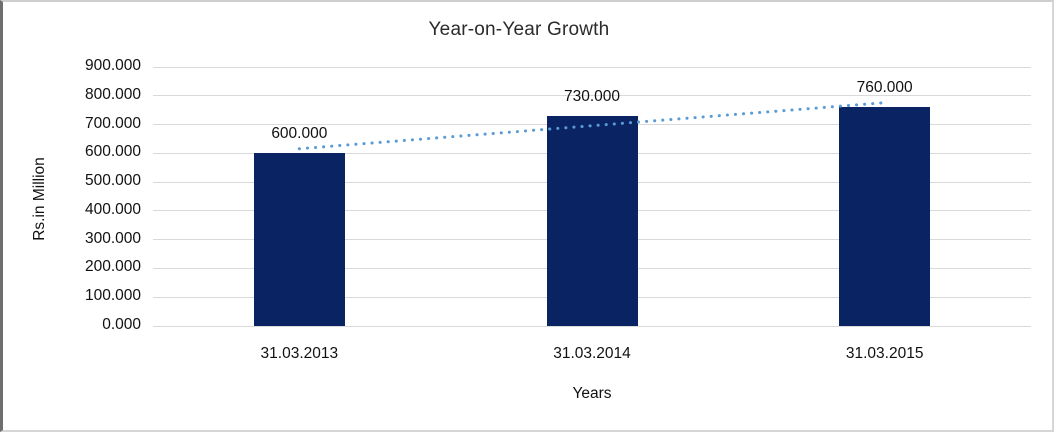 The height and width of the screenshot is (432, 1054). Describe the element at coordinates (112, 209) in the screenshot. I see `y-tick-label: 400.000` at that location.